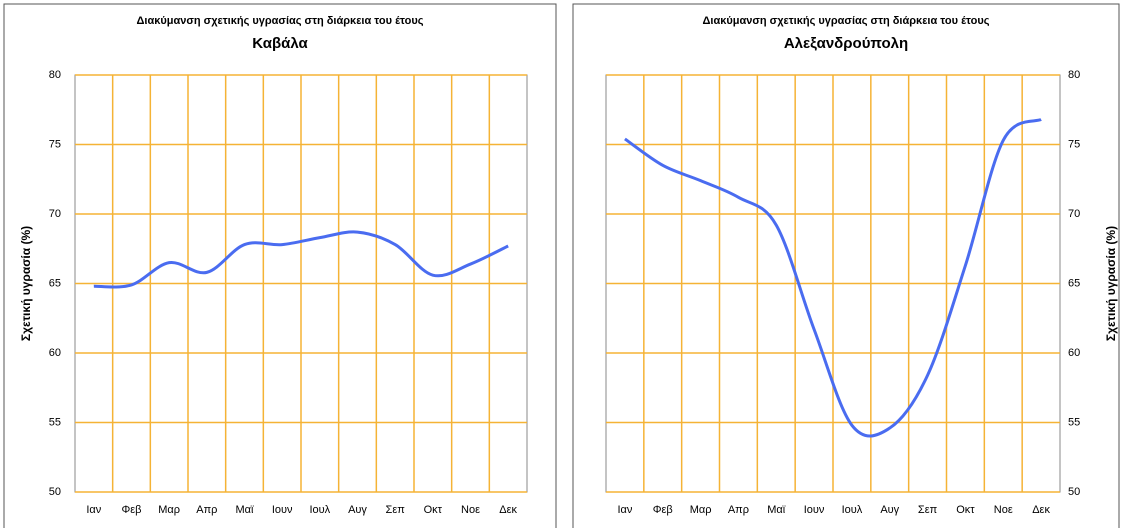 This screenshot has height=528, width=1121. I want to click on chart-subtitle: Καβάλα, so click(280, 43).